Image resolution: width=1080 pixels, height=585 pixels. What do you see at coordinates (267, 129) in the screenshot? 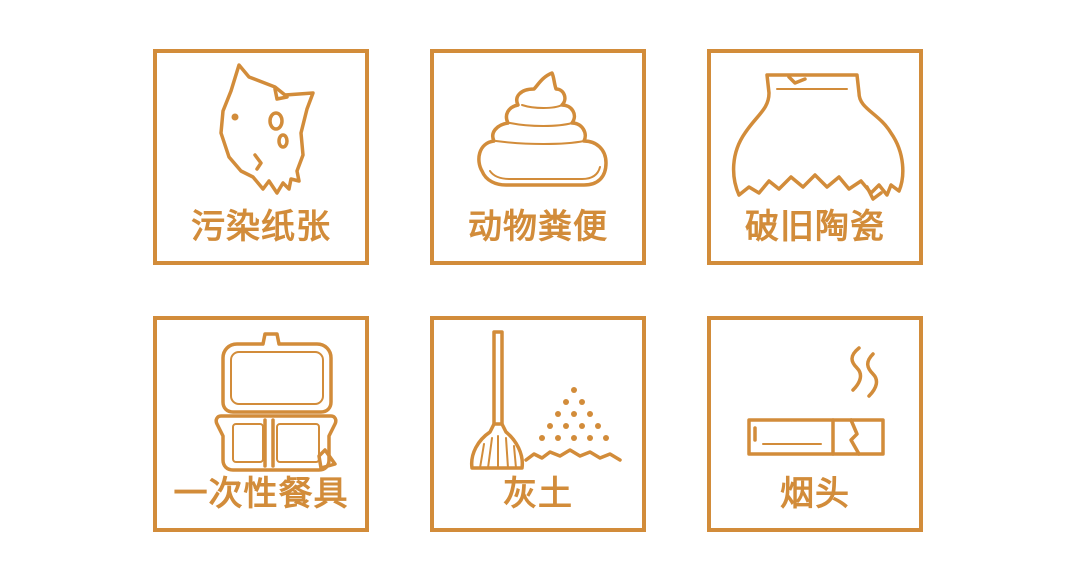
I see `soiled-paper-icon` at bounding box center [267, 129].